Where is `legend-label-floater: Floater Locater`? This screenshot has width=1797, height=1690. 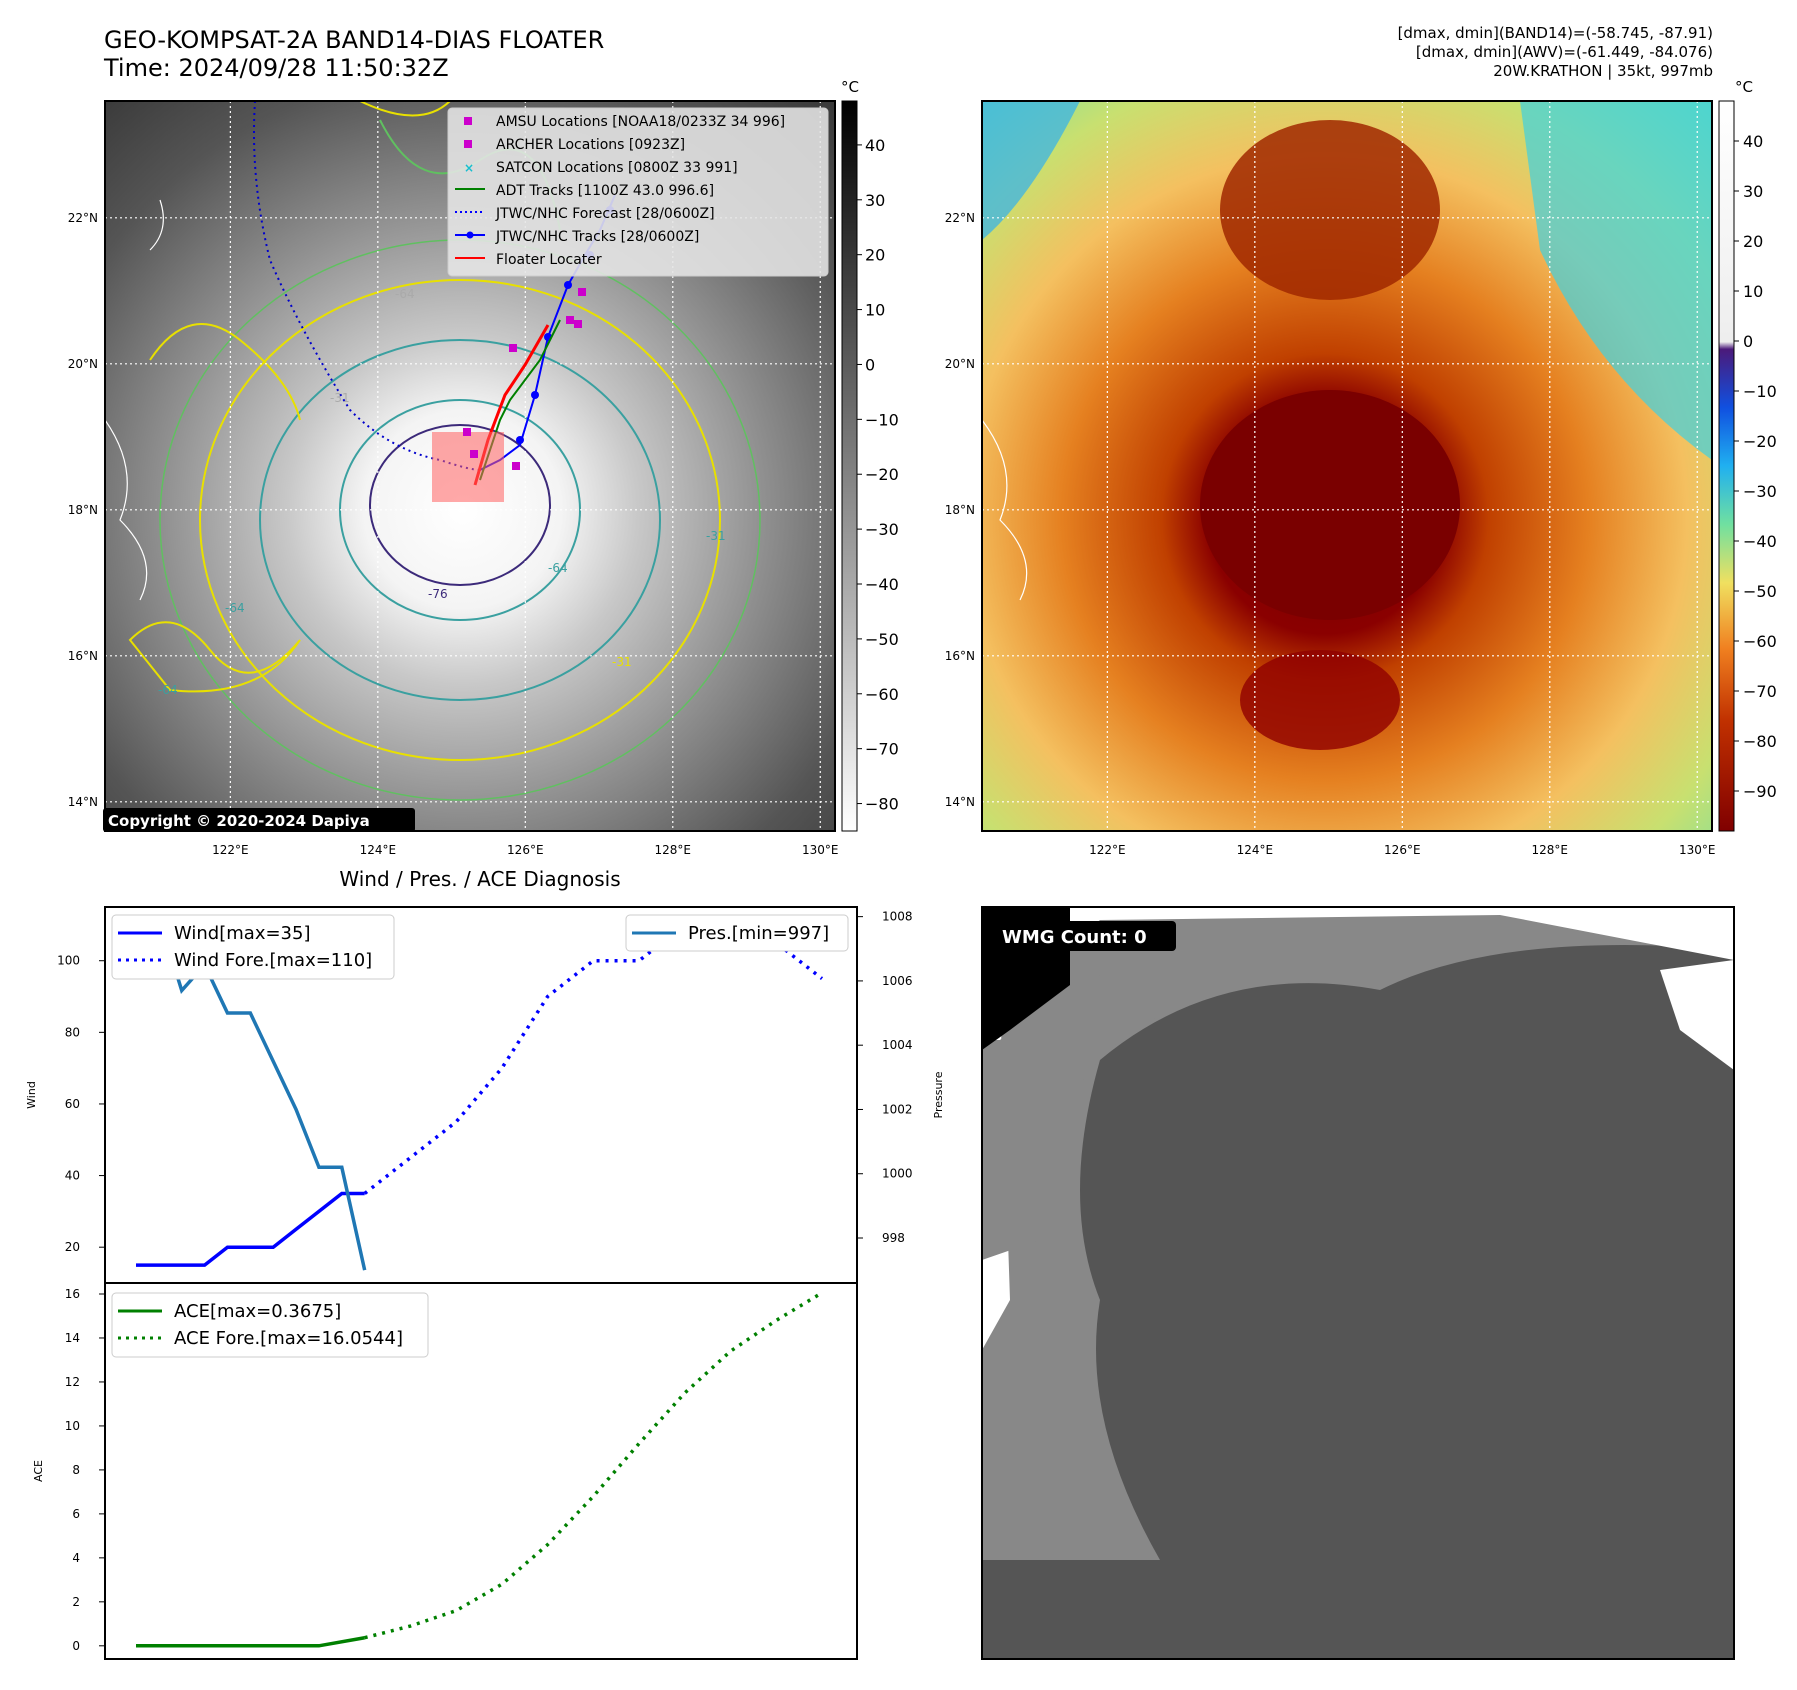 legend-label-floater: Floater Locater is located at coordinates (549, 260).